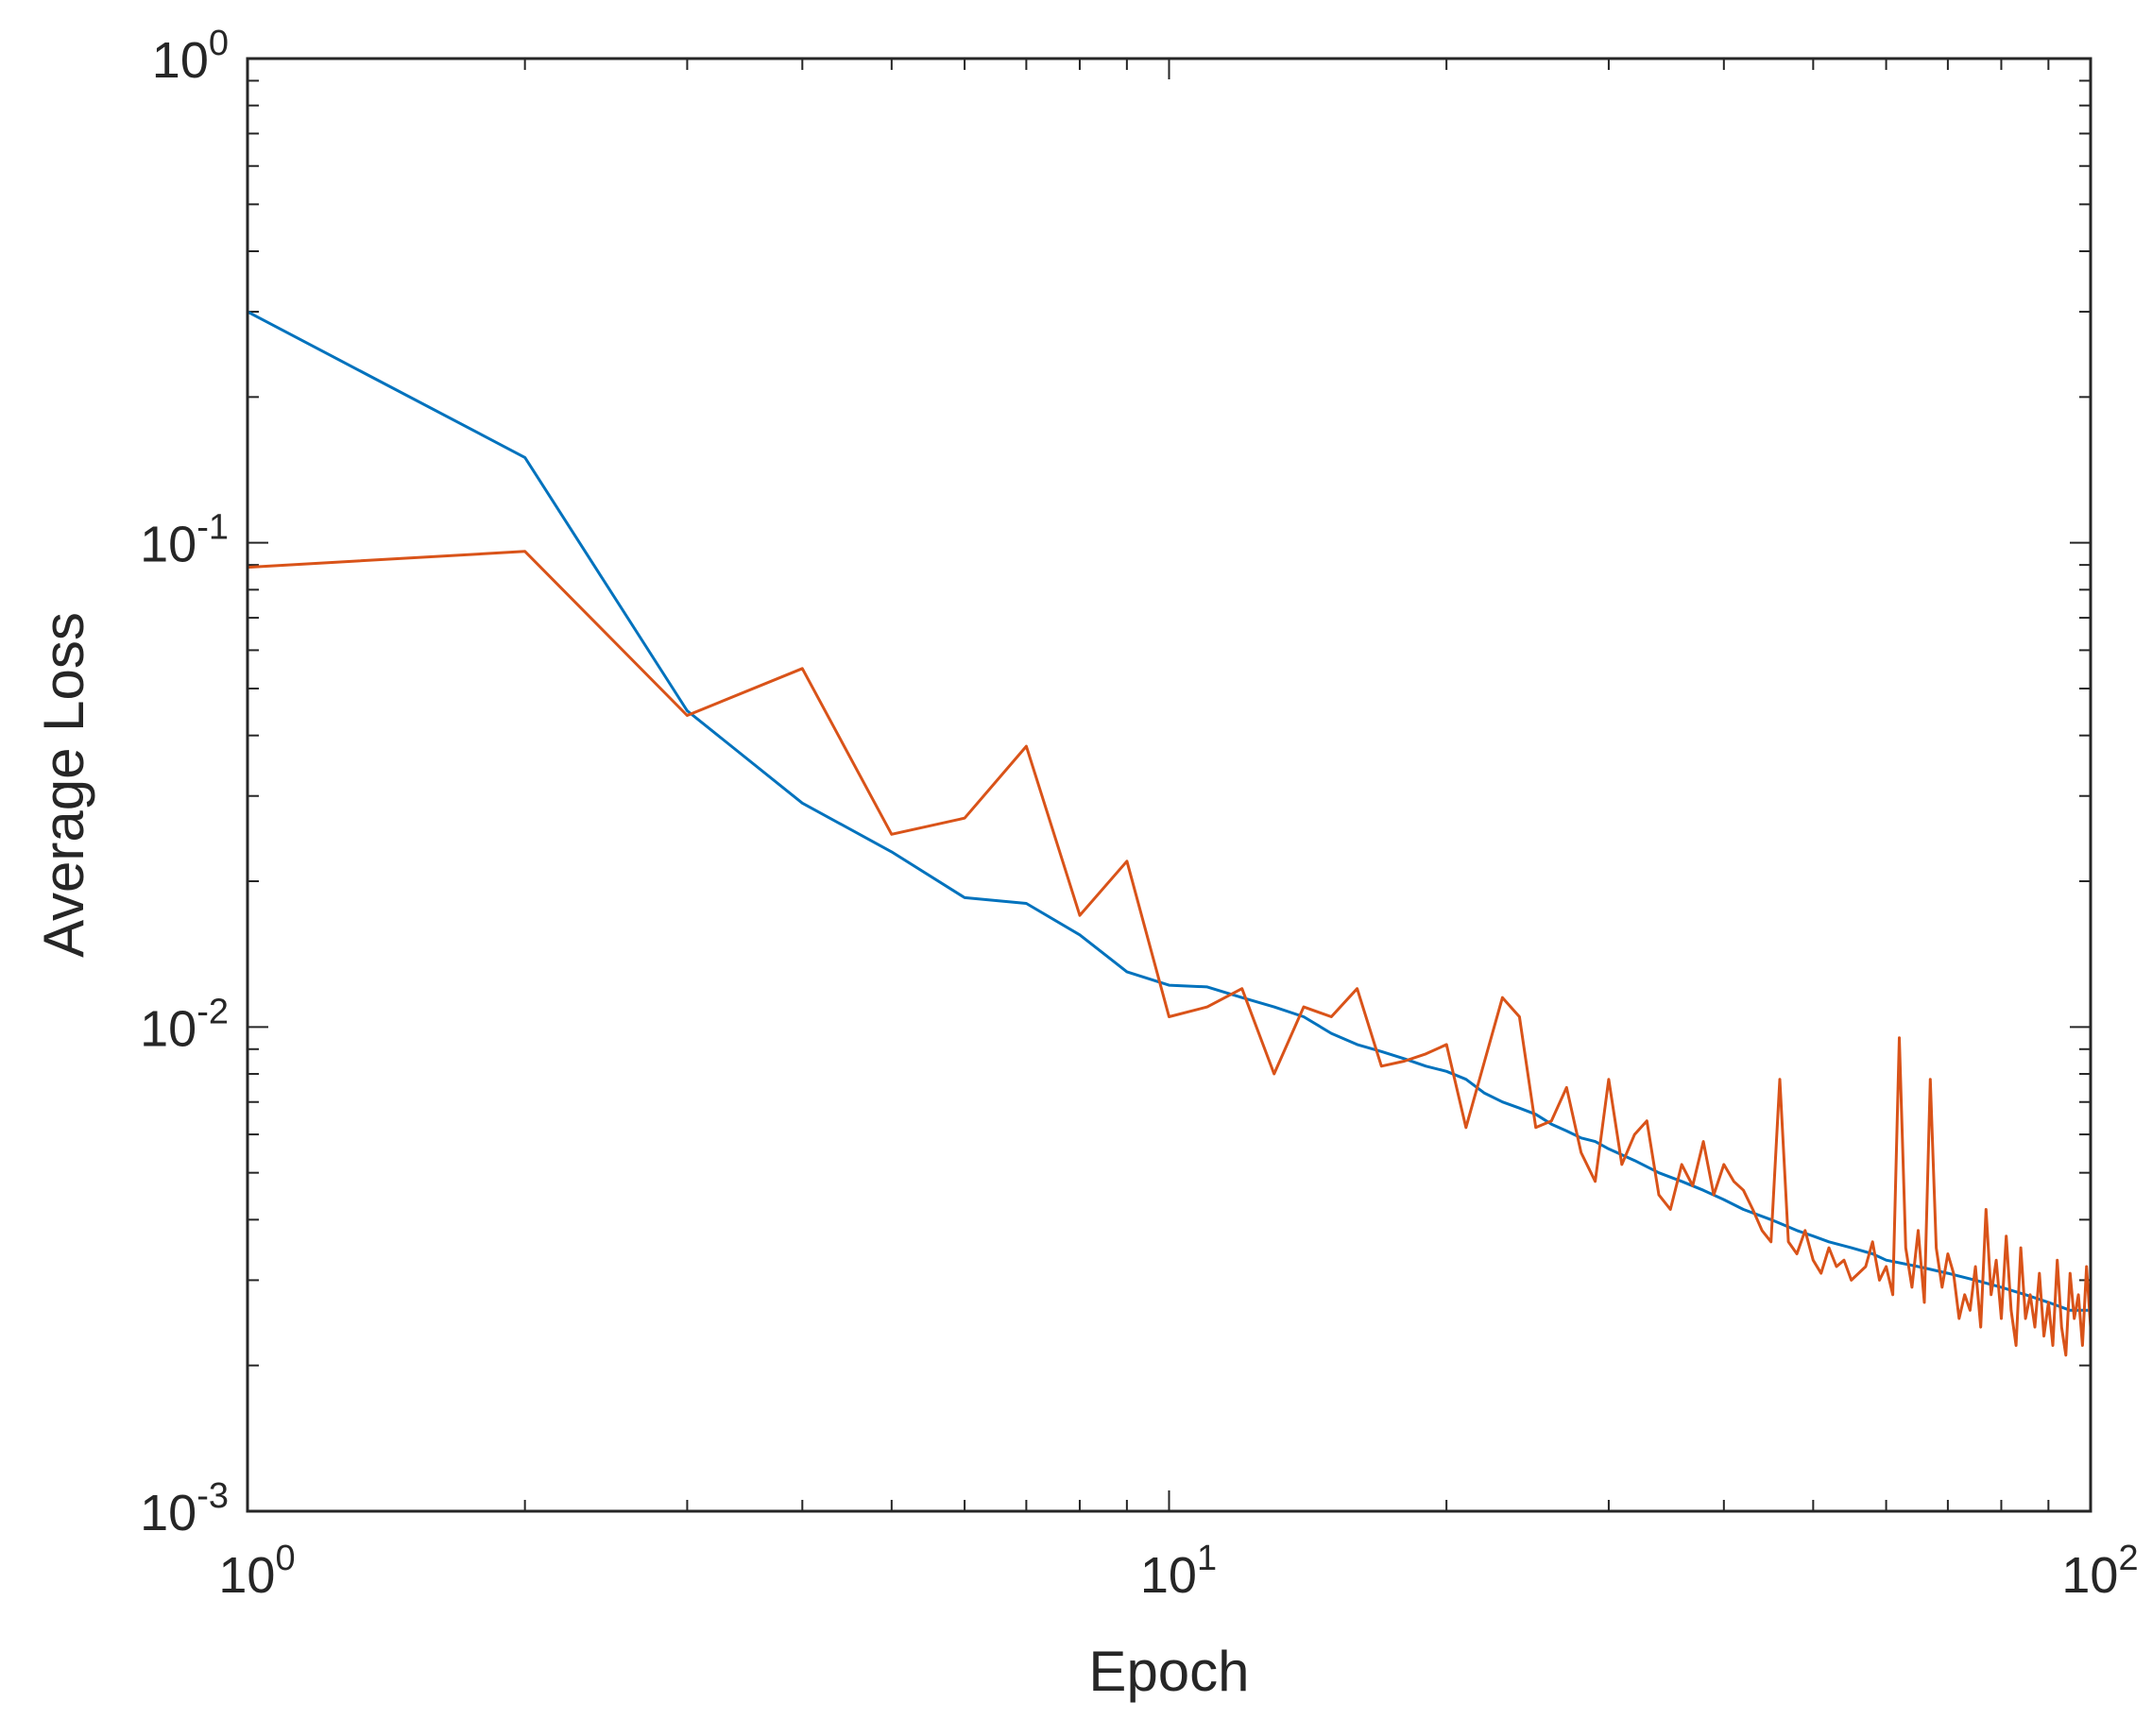  I want to click on y-tick-exponent: 0, so click(219, 43).